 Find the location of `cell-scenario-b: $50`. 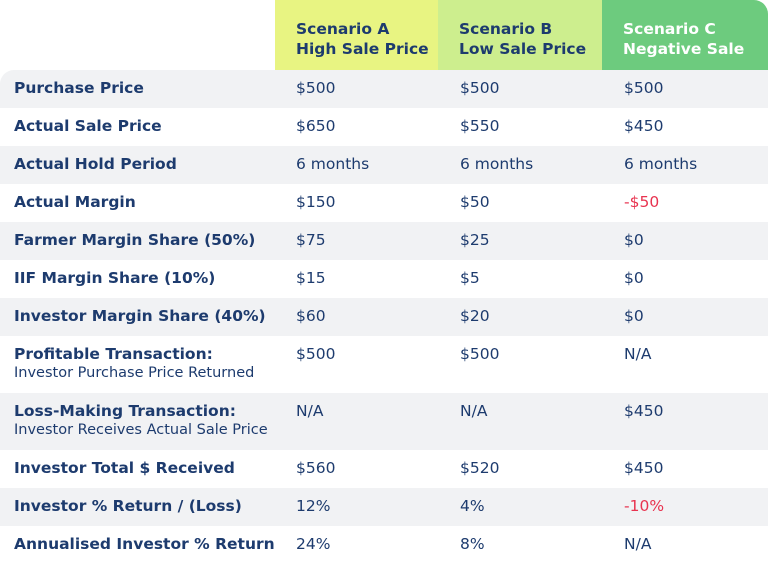

cell-scenario-b: $50 is located at coordinates (475, 202).